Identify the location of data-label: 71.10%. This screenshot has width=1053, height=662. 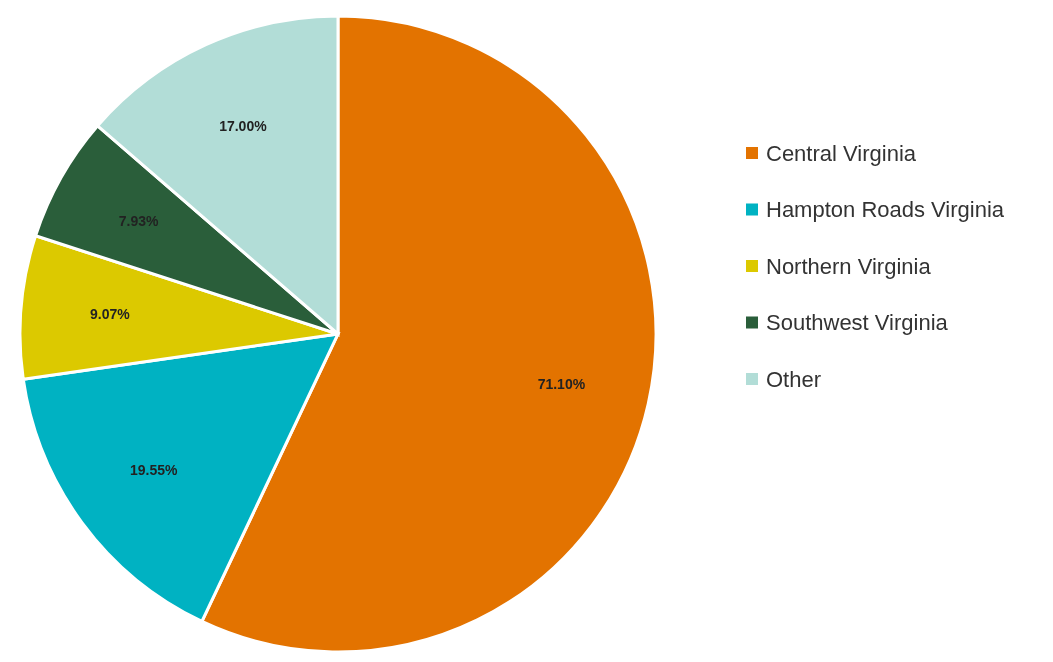
(561, 384).